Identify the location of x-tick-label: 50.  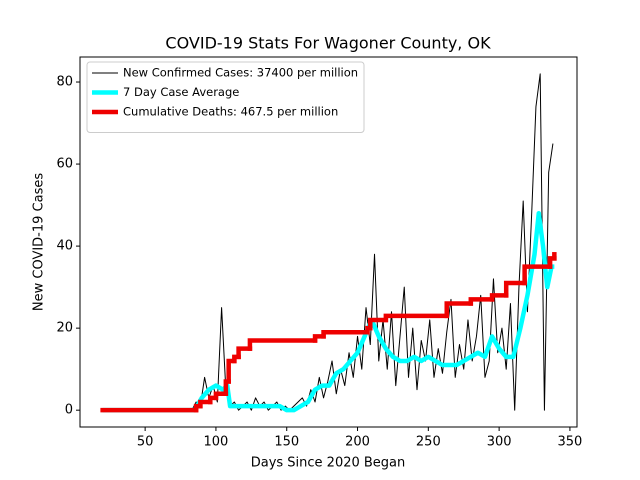
(145, 442).